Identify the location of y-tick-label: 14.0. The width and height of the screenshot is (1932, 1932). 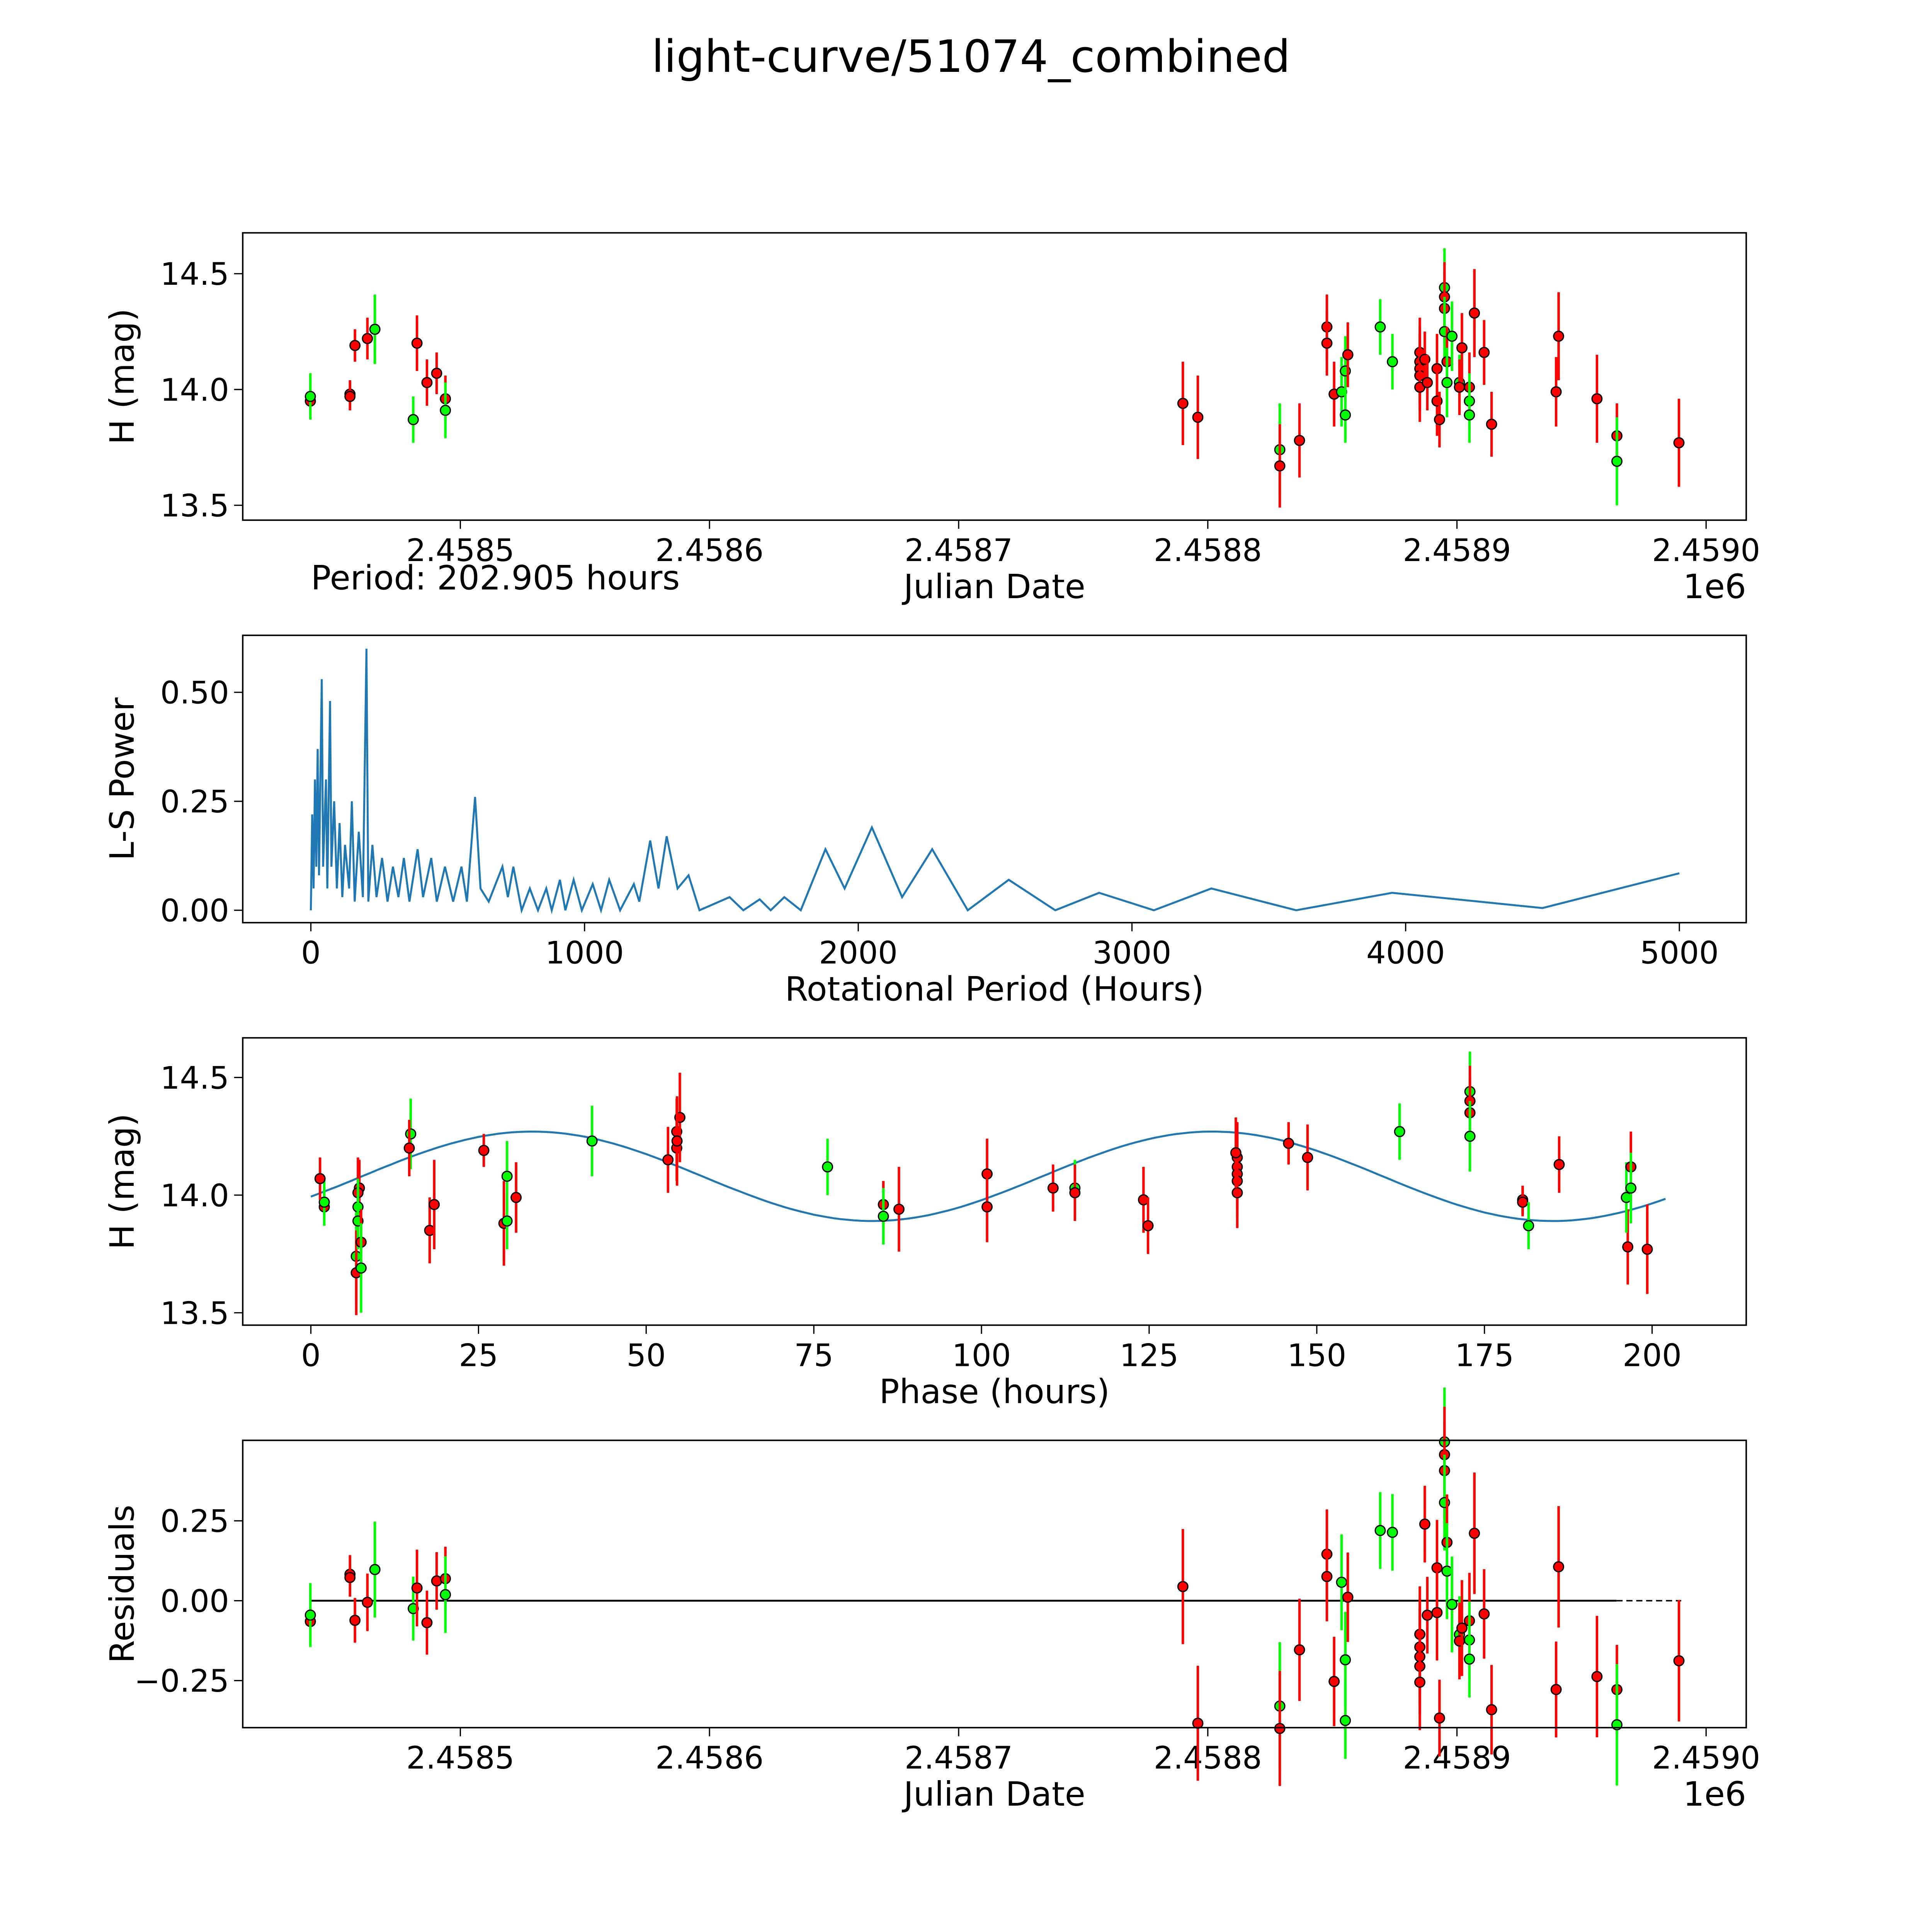
(194, 390).